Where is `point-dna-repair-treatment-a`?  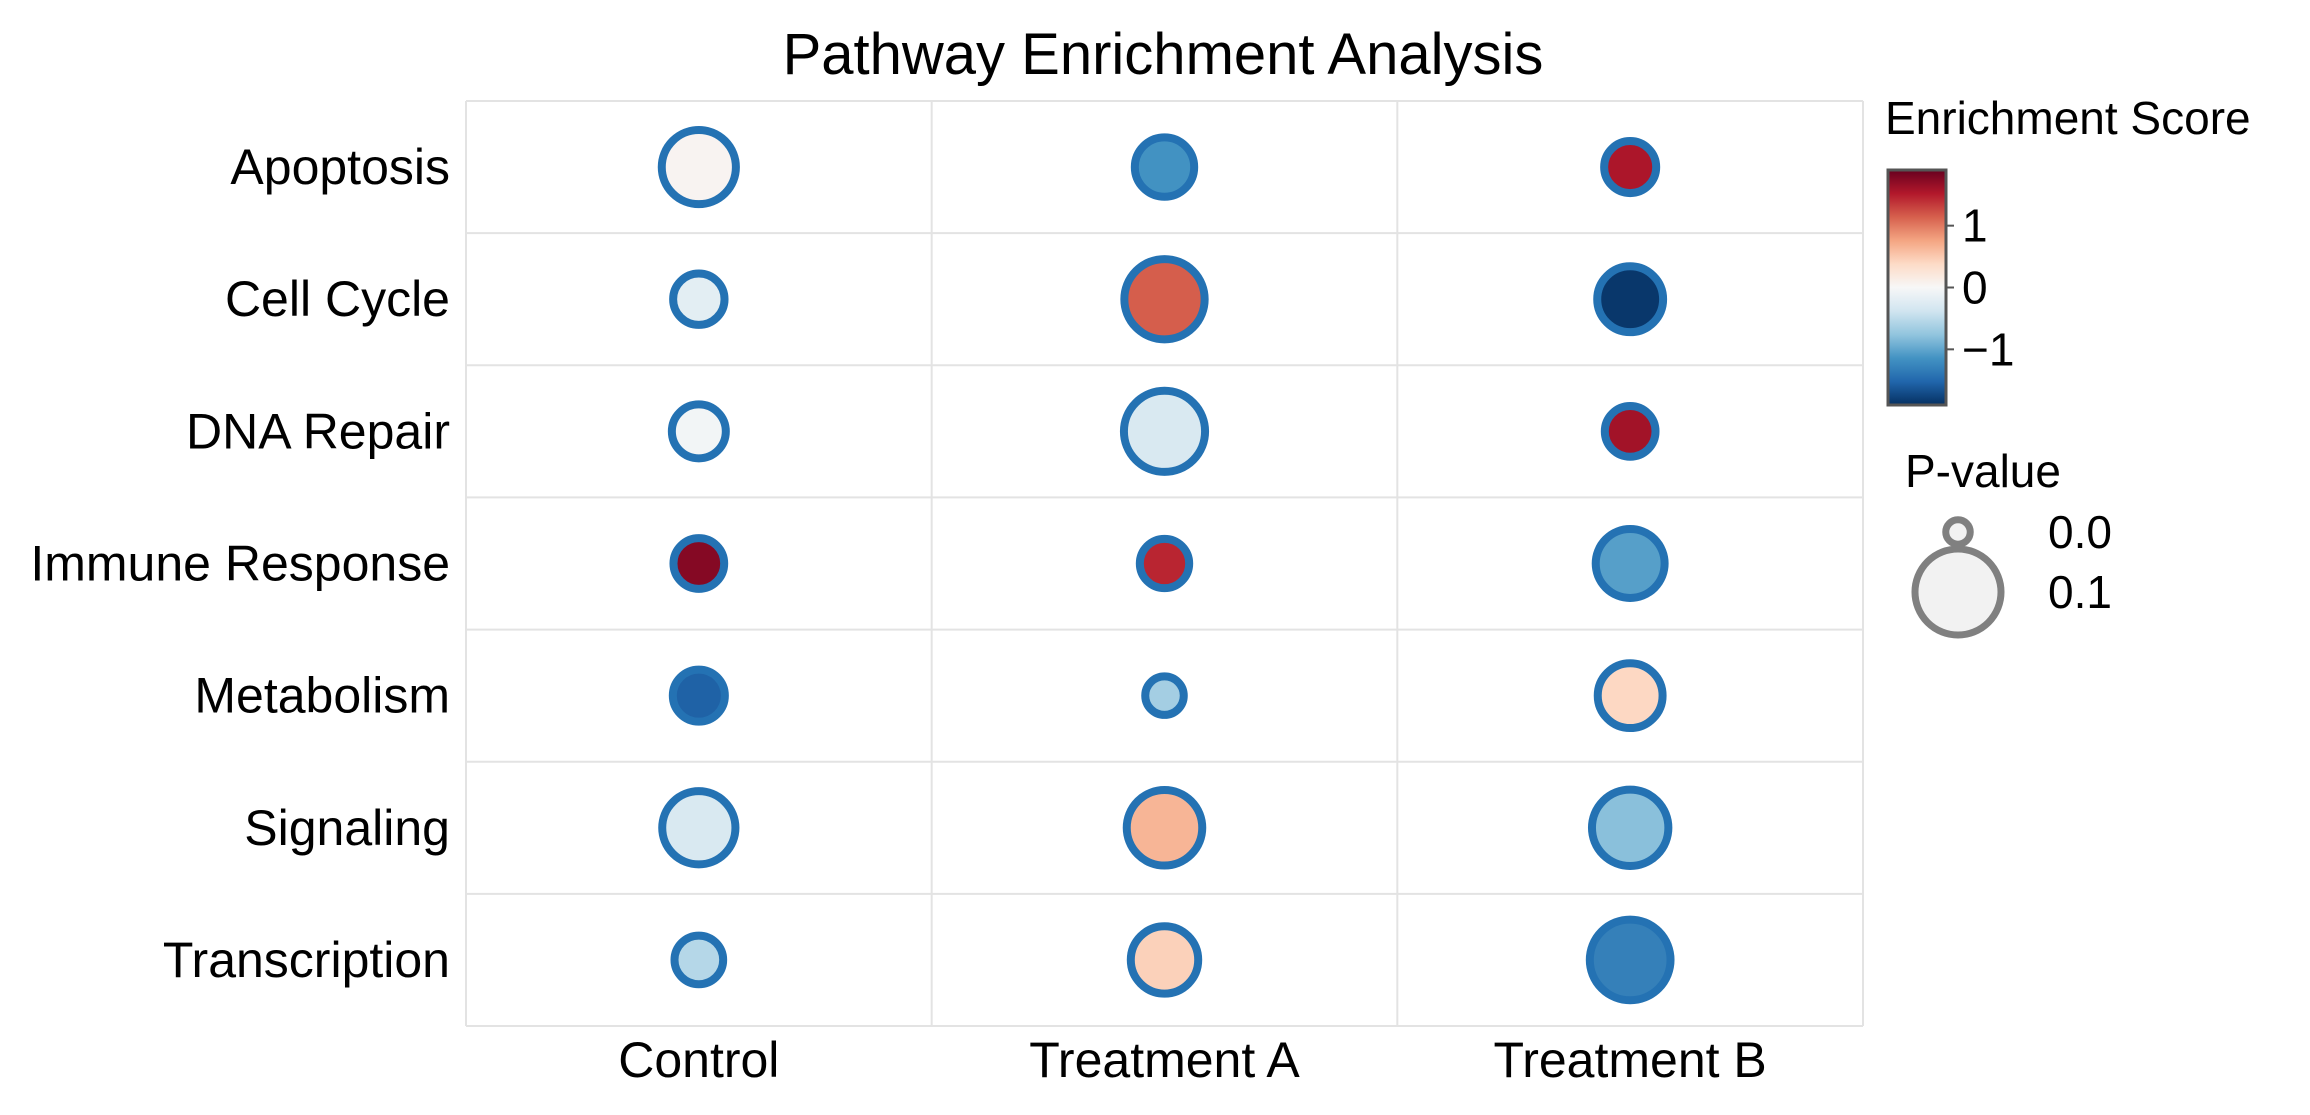
point-dna-repair-treatment-a is located at coordinates (1164, 431).